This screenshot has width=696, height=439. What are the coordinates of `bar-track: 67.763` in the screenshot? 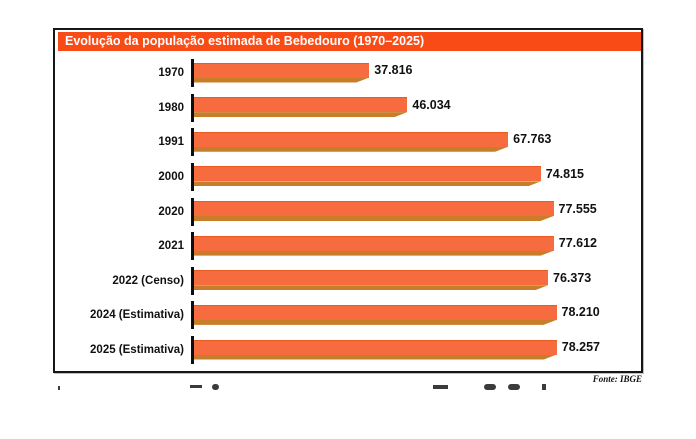 It's located at (416, 142).